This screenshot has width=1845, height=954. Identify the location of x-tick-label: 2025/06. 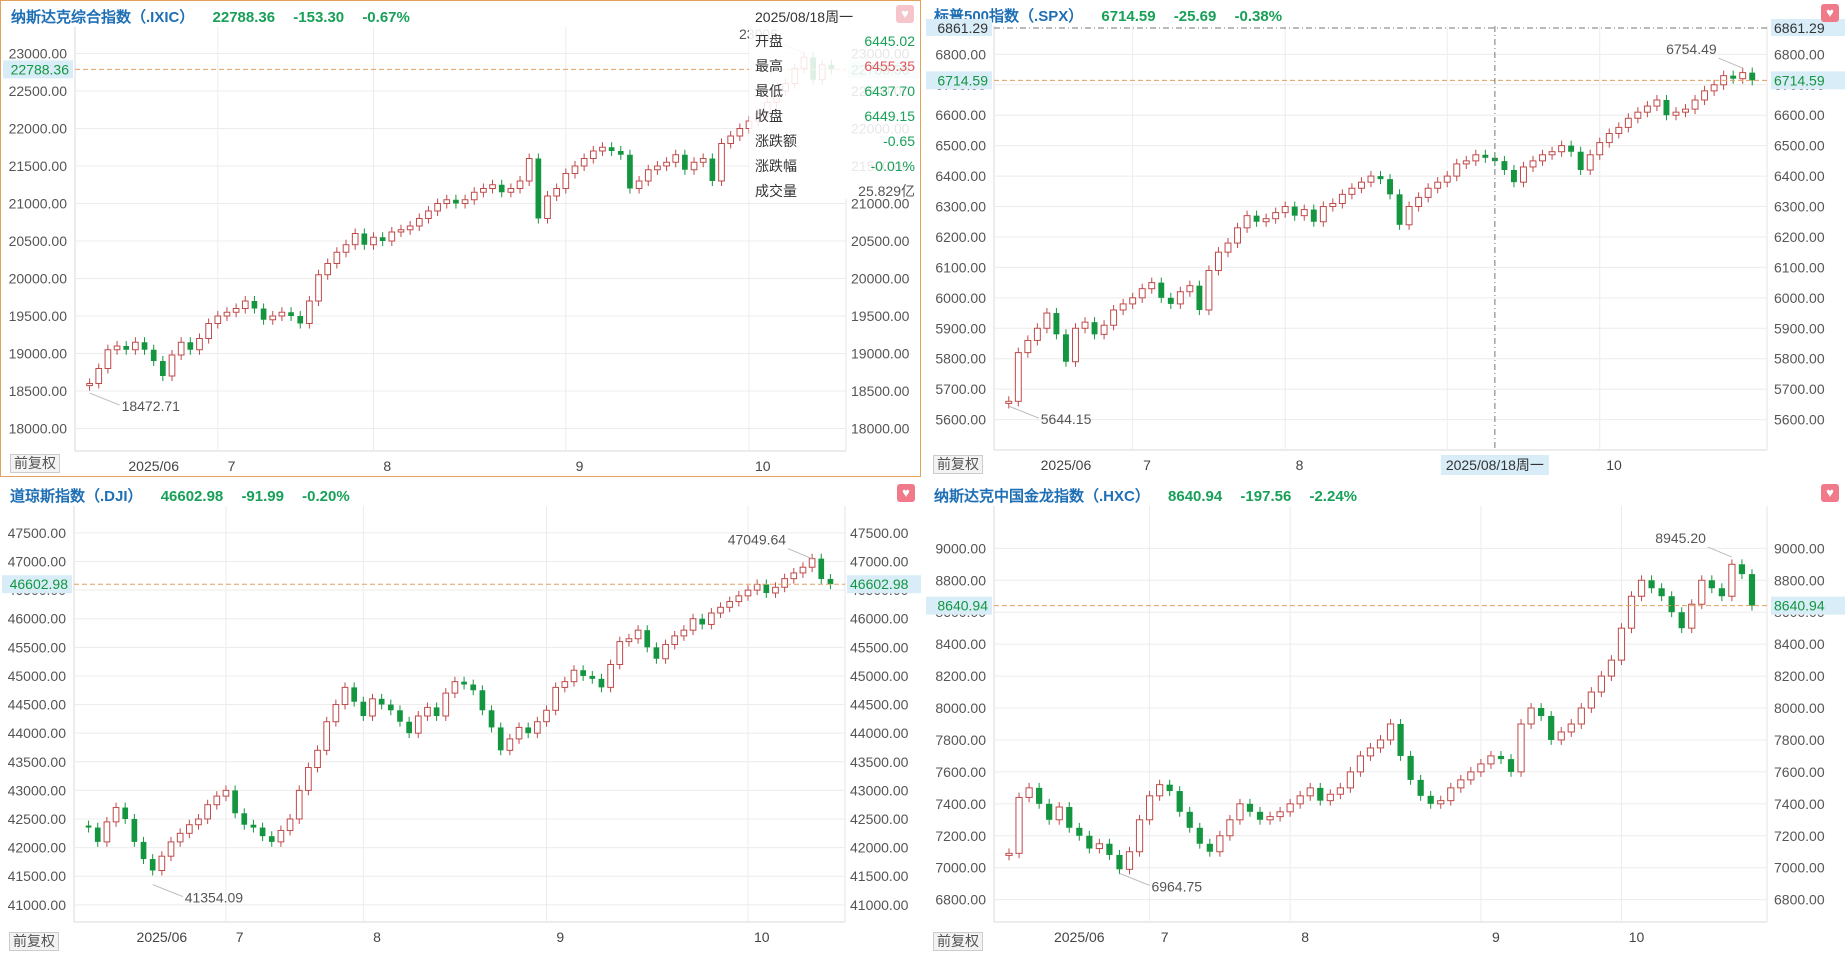
(1066, 465).